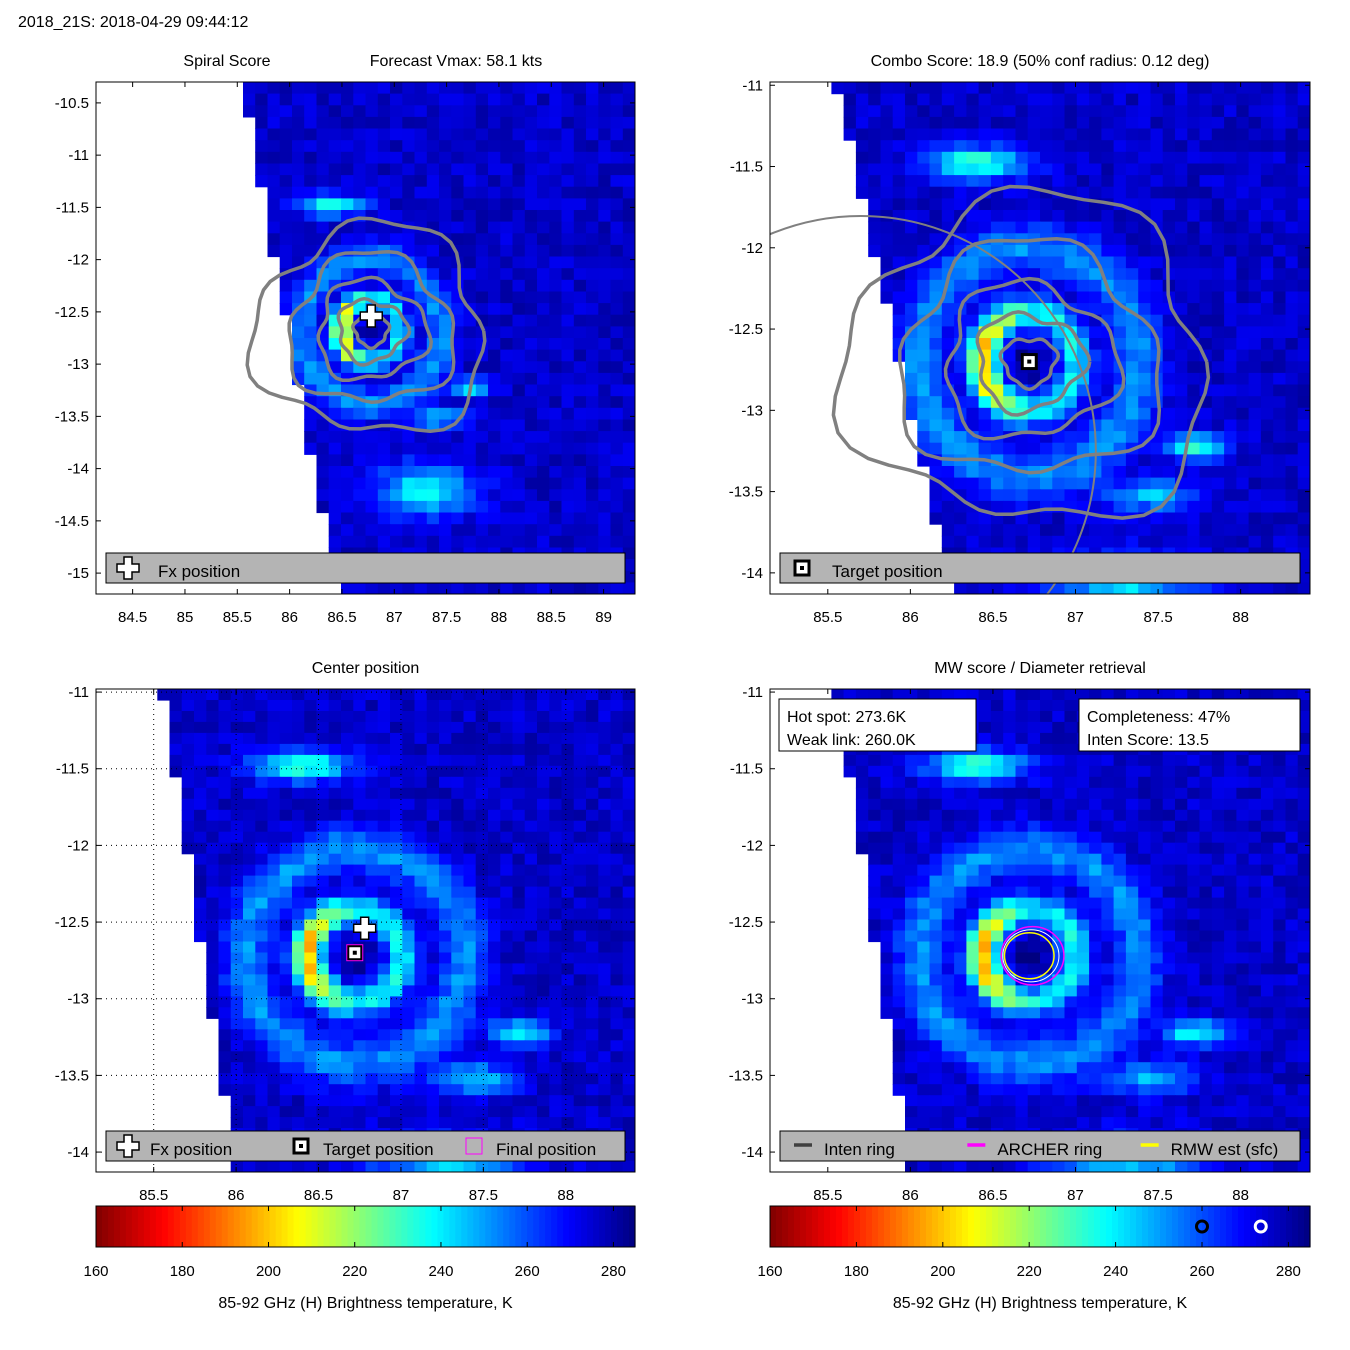  Describe the element at coordinates (752, 85) in the screenshot. I see `y-tick-label: -11` at that location.